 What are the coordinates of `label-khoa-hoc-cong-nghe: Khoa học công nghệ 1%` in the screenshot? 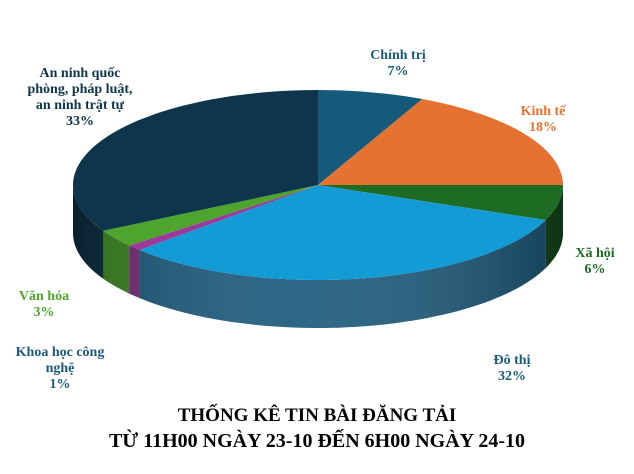 It's located at (60, 369).